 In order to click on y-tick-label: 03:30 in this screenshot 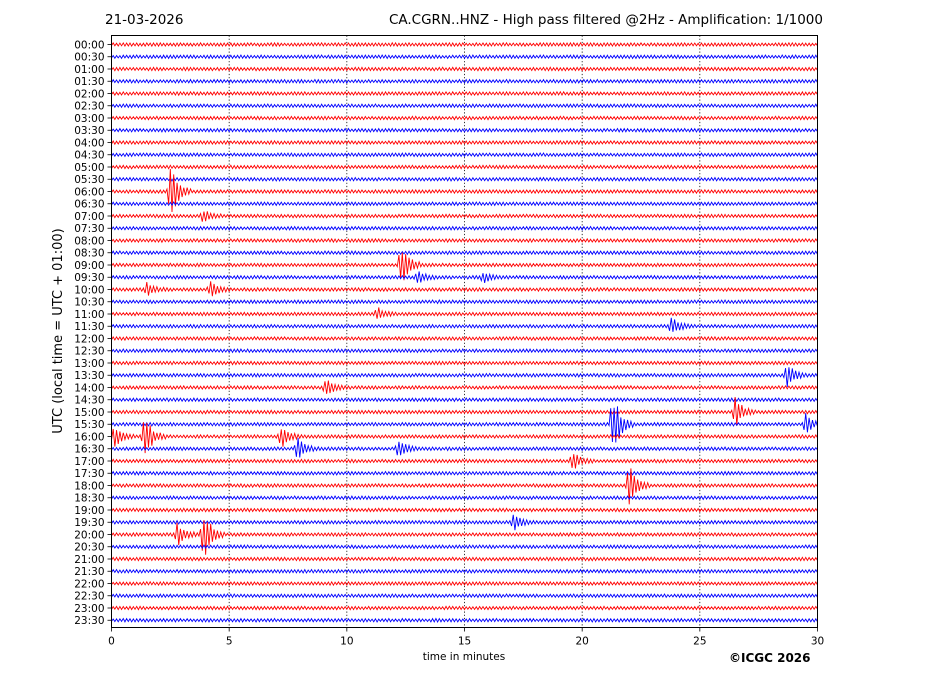, I will do `click(89, 131)`.